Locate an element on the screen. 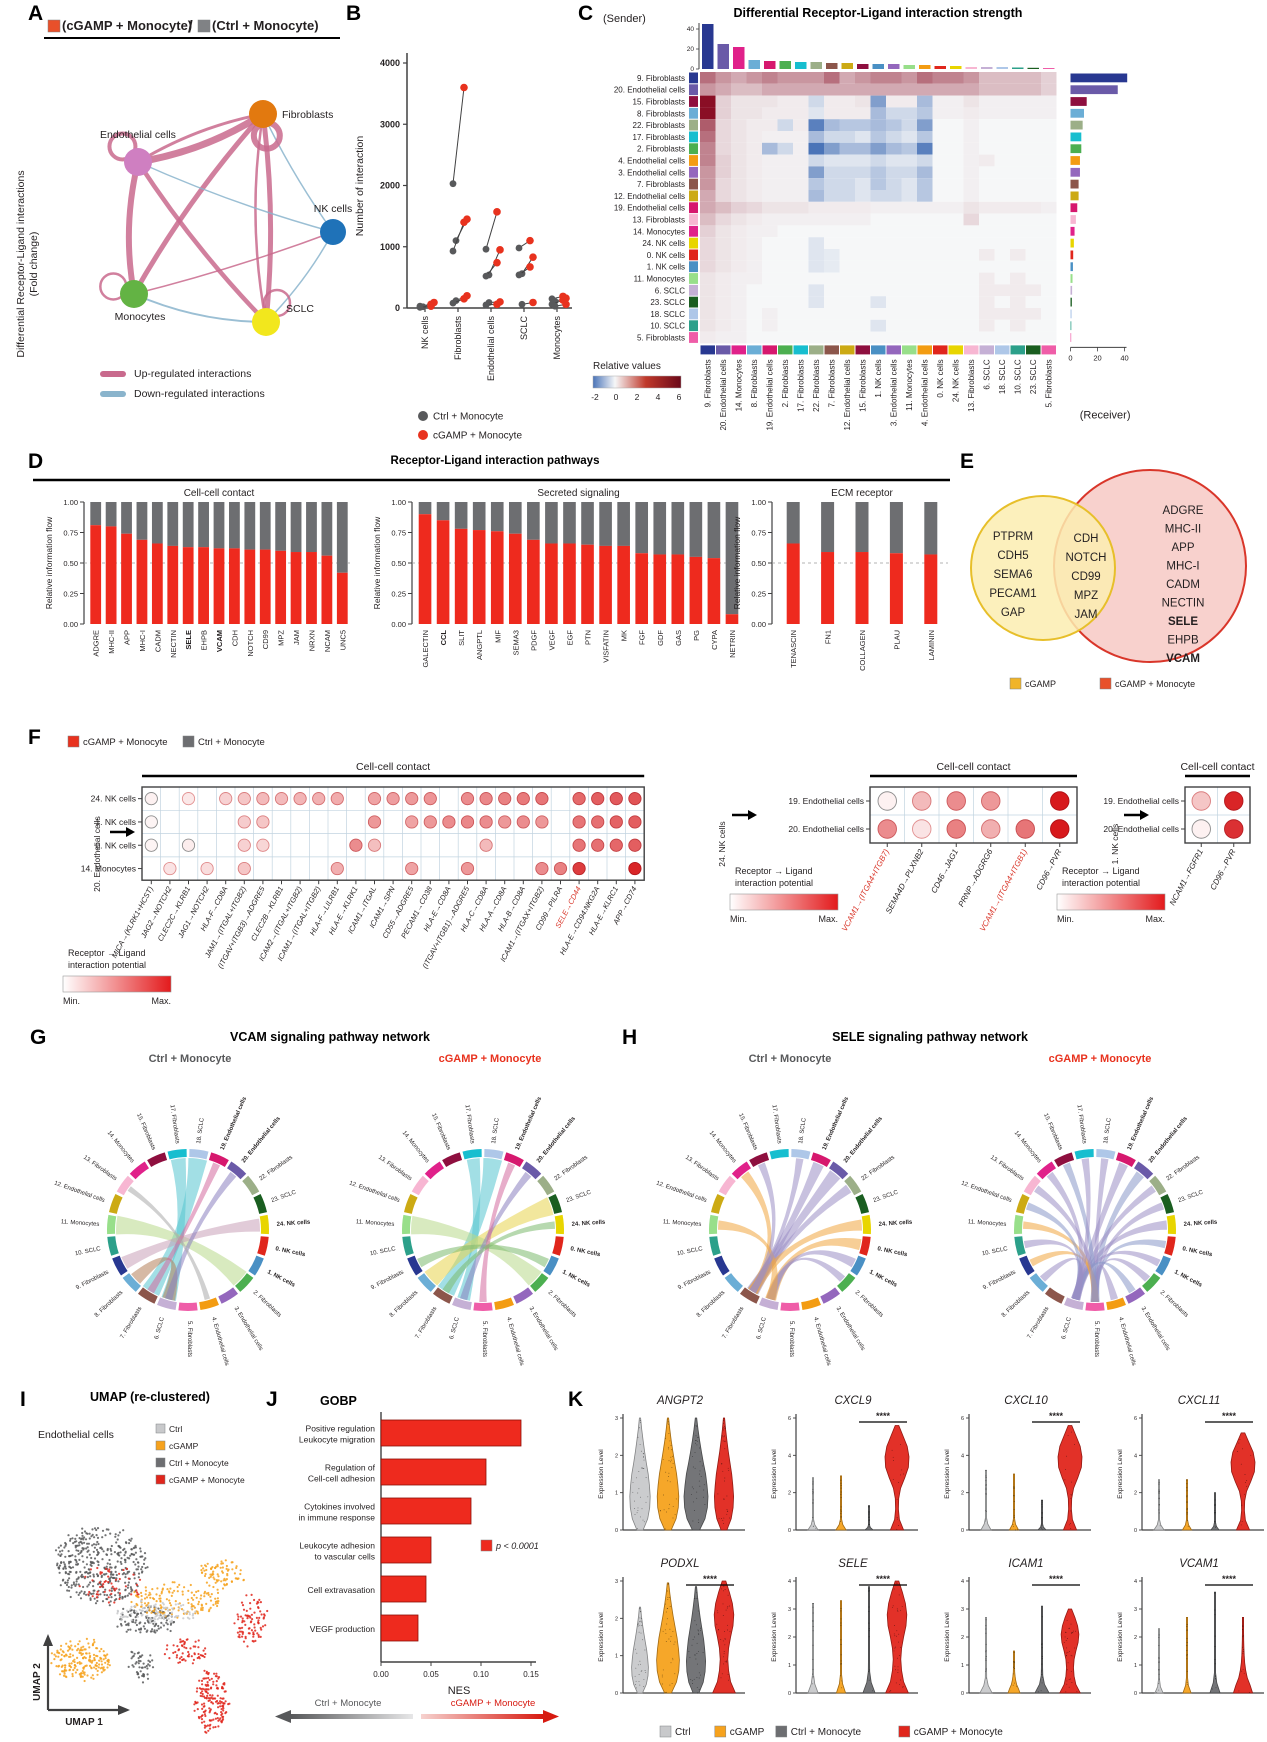 Image resolution: width=1267 pixels, height=1742 pixels. gobp-label: to vascular cells is located at coordinates (345, 1557).